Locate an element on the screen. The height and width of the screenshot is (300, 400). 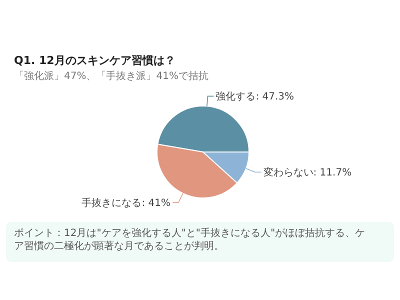
slice-label: 変わらない: 11.7% is located at coordinates (307, 172).